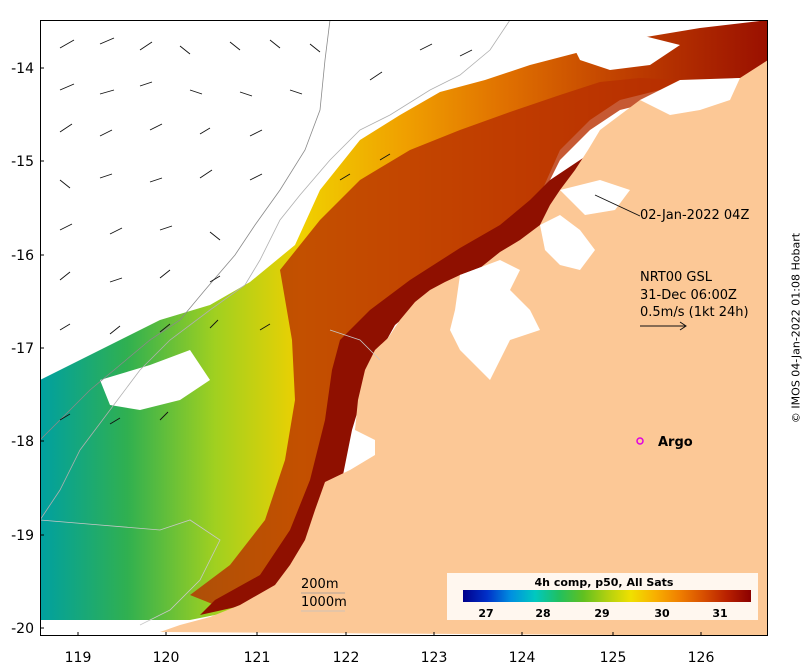 The width and height of the screenshot is (810, 672). Describe the element at coordinates (701, 658) in the screenshot. I see `x-axis-tick-label: 126` at that location.